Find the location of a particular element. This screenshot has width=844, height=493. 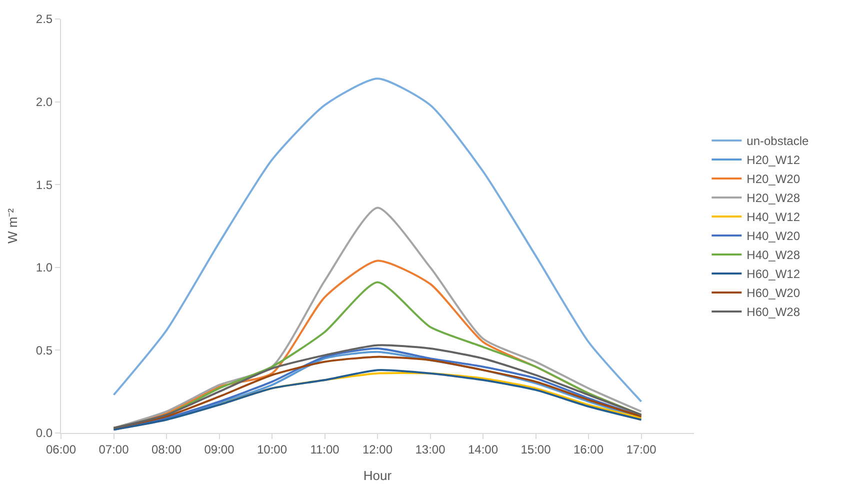

y-tick-label: 2.5 is located at coordinates (44, 19).